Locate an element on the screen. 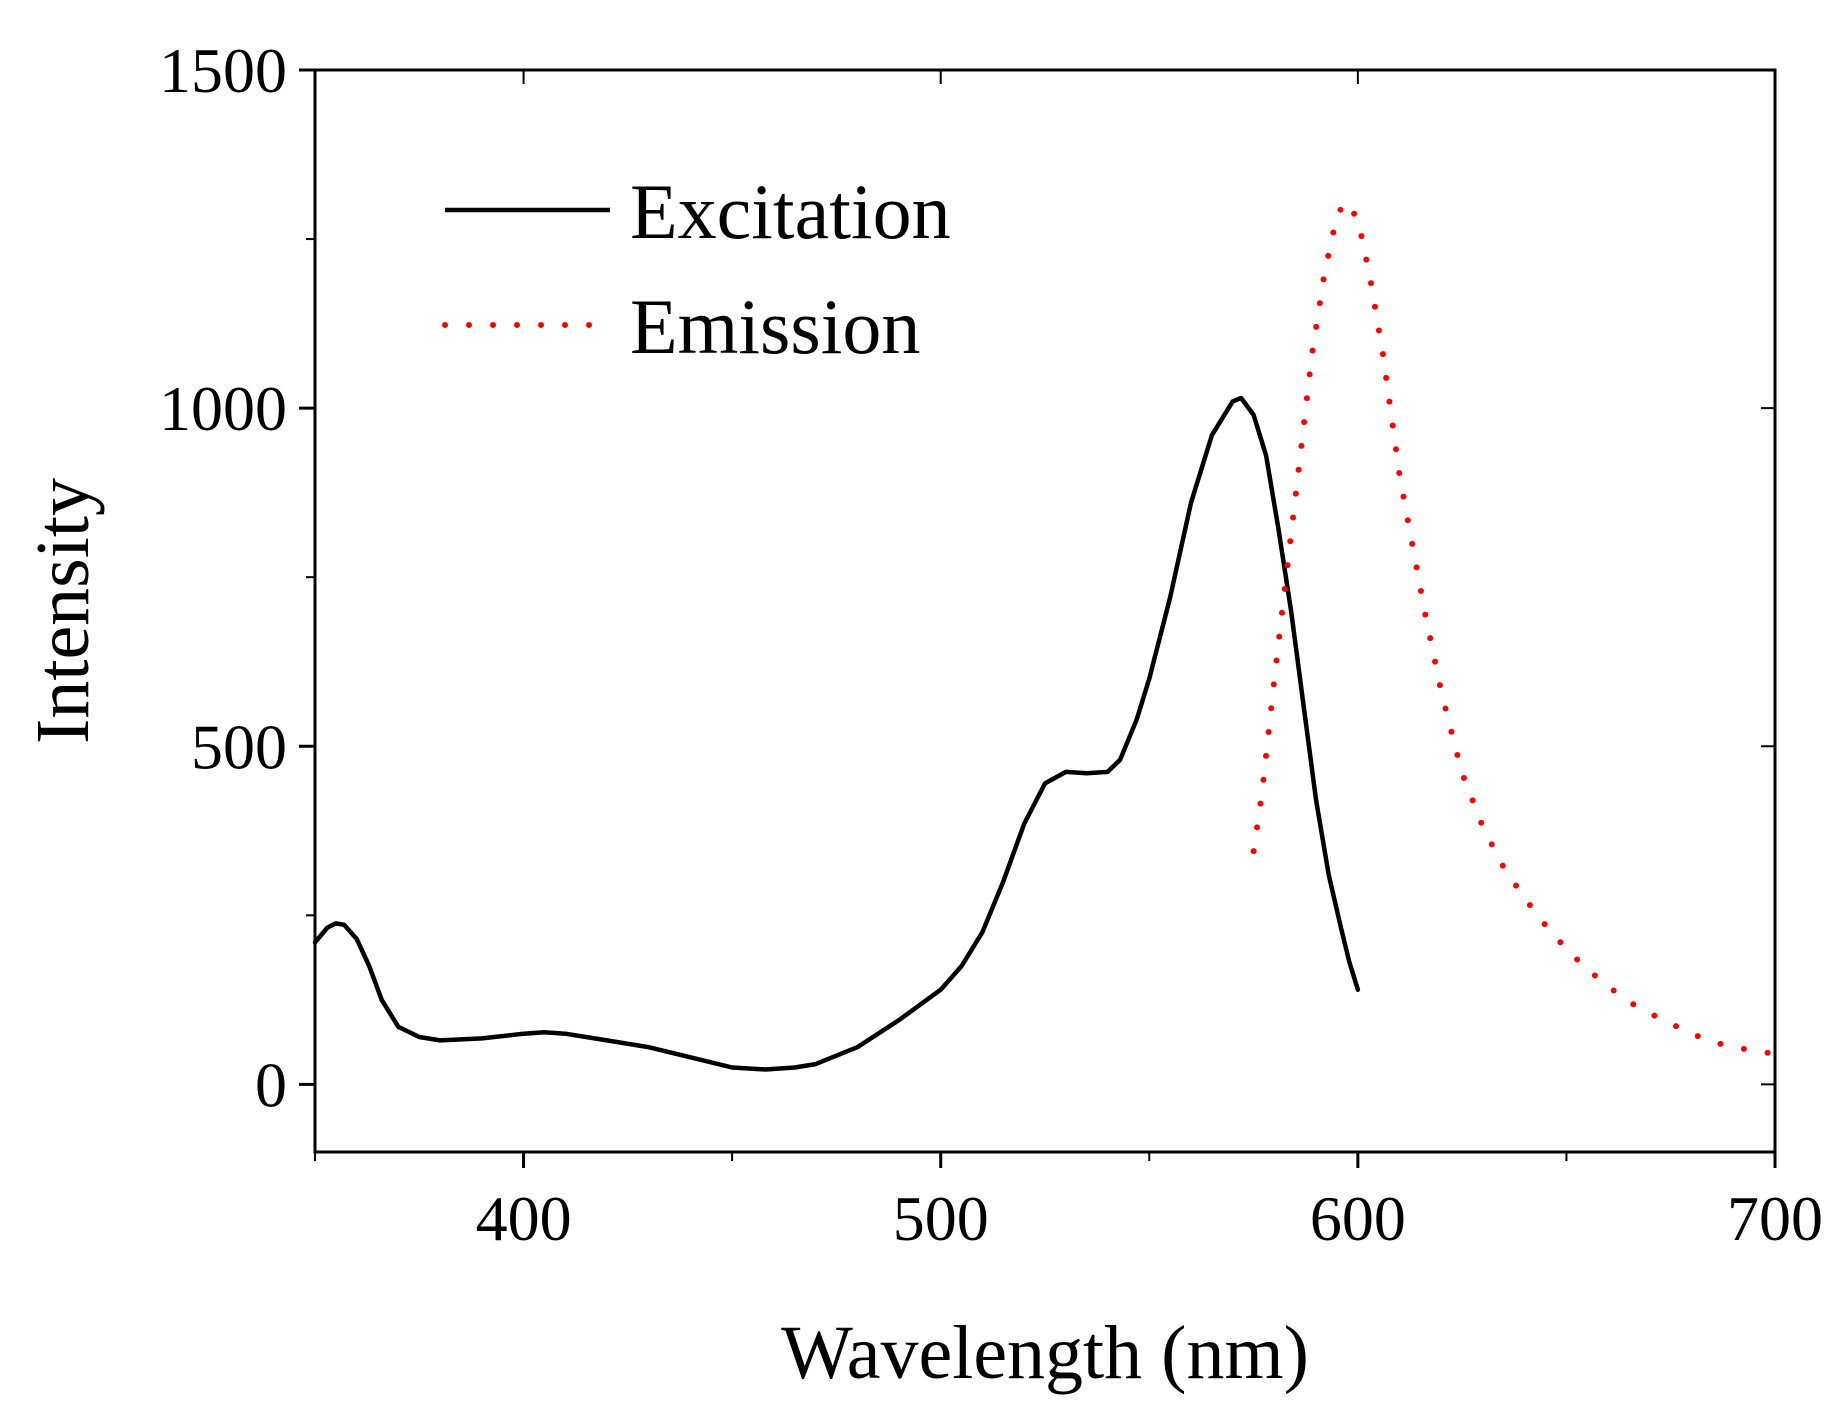  y-axis-title: Intensity is located at coordinates (63, 611).